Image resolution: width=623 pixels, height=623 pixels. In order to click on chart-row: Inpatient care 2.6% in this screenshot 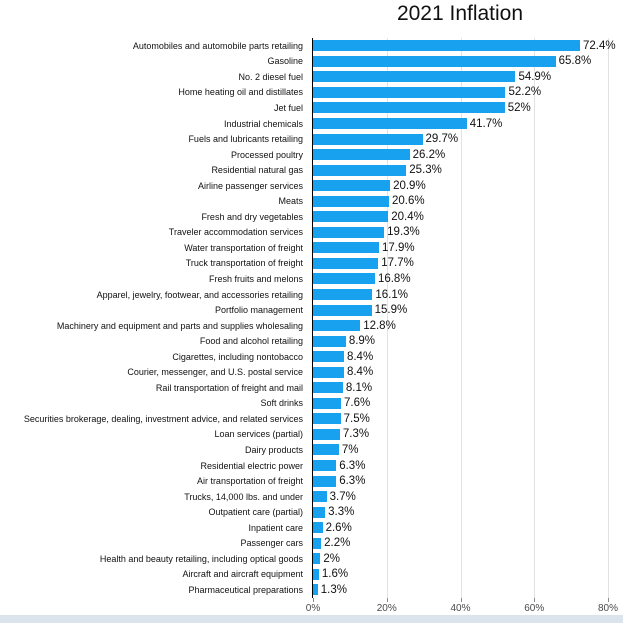, I will do `click(311, 528)`.